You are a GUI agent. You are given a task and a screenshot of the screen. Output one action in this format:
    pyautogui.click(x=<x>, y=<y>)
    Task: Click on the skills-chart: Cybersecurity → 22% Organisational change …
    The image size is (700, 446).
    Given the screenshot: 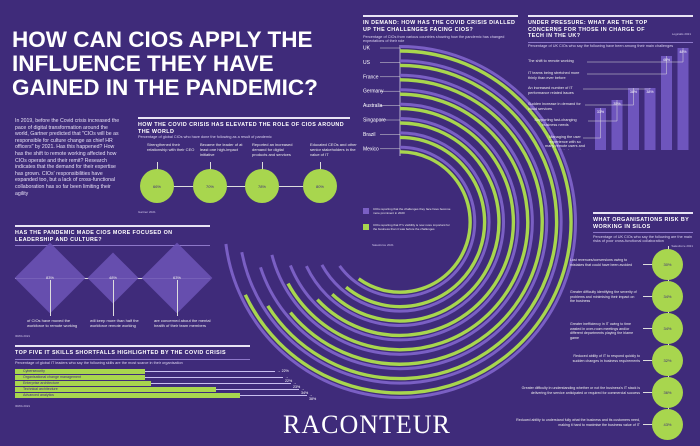 What is the action you would take?
    pyautogui.click(x=165, y=385)
    